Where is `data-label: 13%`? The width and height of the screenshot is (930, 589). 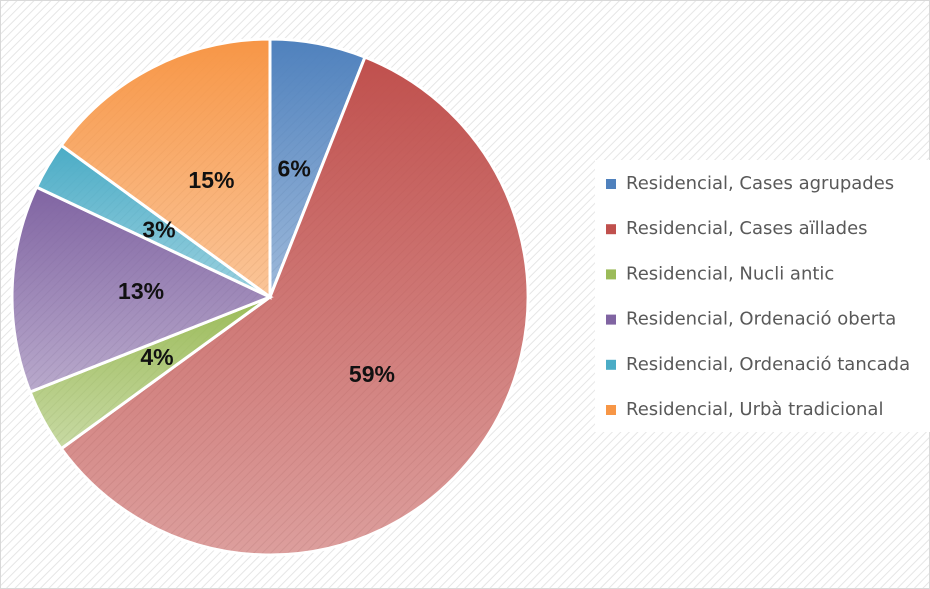
data-label: 13% is located at coordinates (141, 291).